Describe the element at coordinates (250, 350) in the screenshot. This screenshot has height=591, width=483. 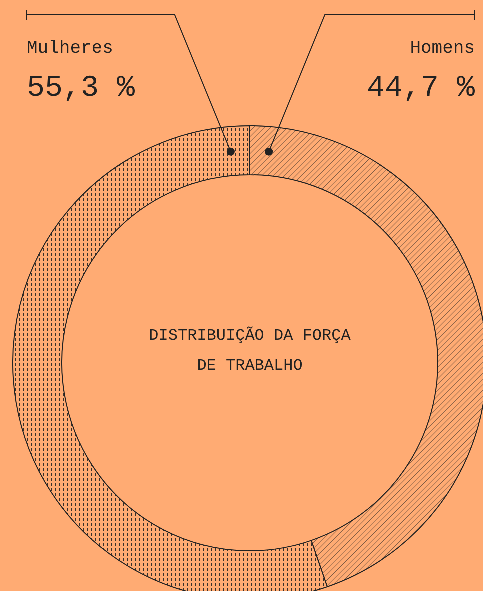
I see `text: DISTRIBUIÇÃO DA FORÇA DE TRABALHO` at that location.